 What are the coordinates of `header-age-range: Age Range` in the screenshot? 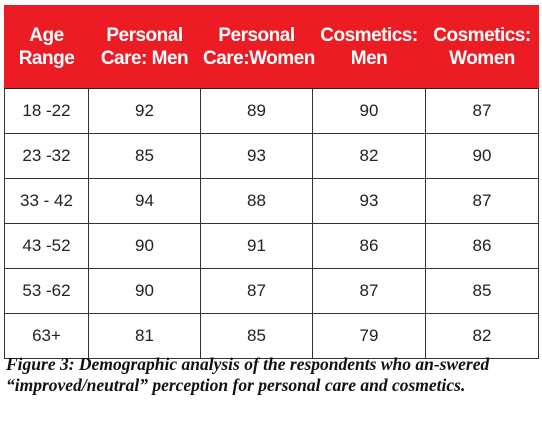 It's located at (46, 47).